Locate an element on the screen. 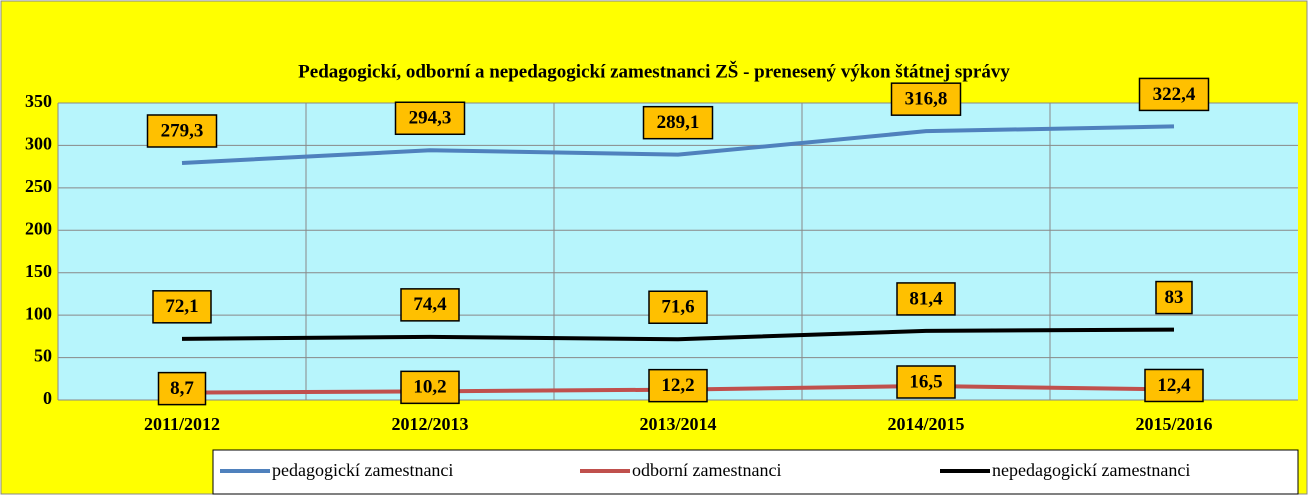  x-tick-label: 2015/2016 is located at coordinates (1173, 424).